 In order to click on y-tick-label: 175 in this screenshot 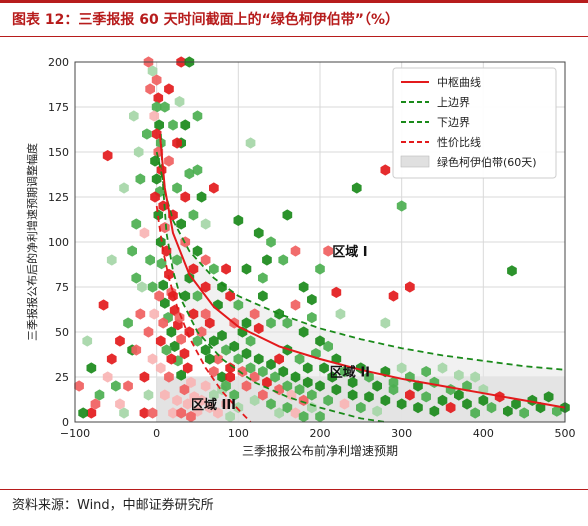, I will do `click(58, 107)`.